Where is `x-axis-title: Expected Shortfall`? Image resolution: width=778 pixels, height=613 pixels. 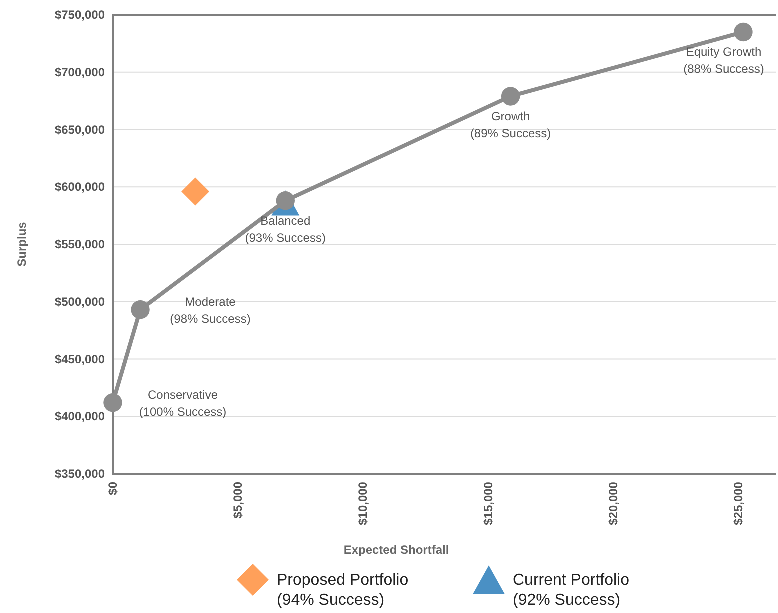 x-axis-title: Expected Shortfall is located at coordinates (397, 550).